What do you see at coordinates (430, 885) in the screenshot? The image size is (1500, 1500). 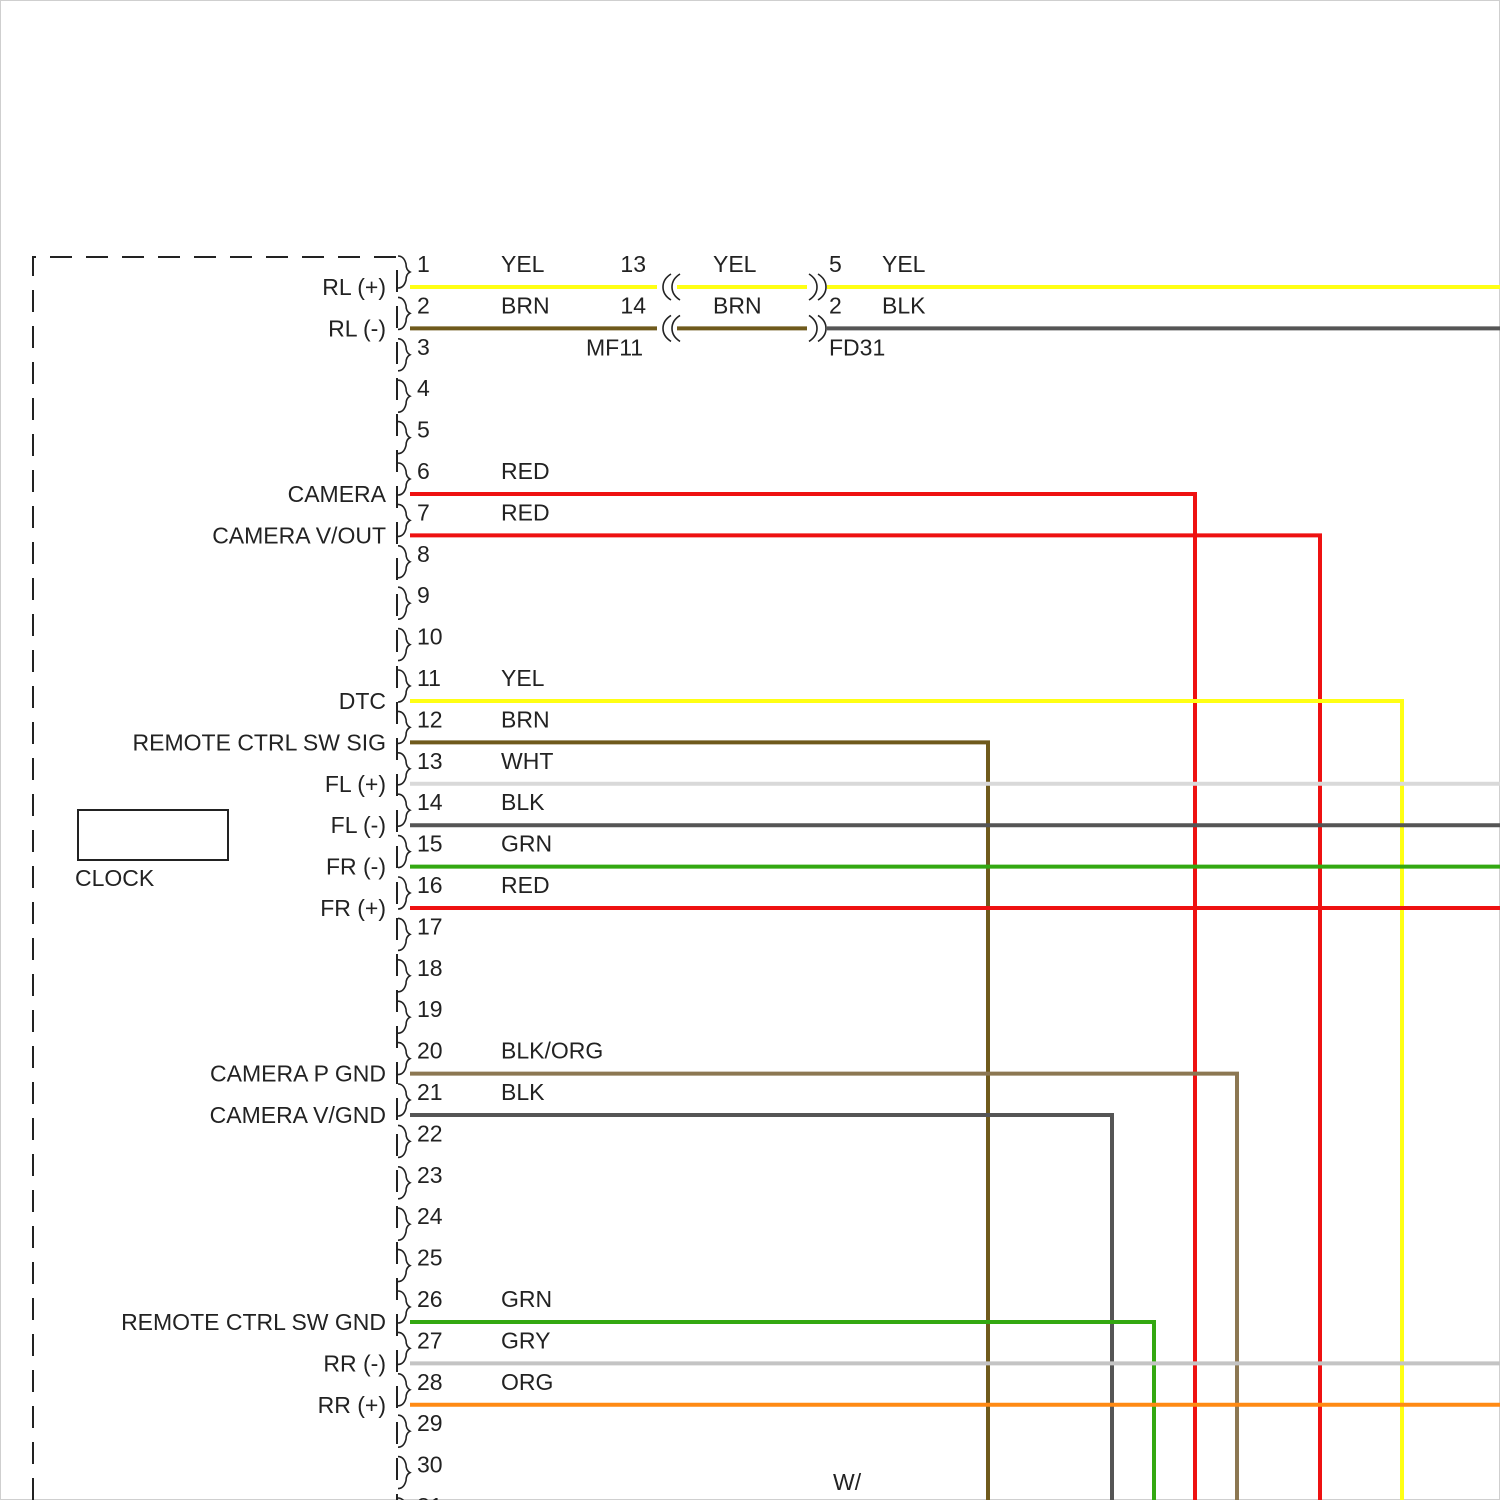 I see `pin-number: 16` at bounding box center [430, 885].